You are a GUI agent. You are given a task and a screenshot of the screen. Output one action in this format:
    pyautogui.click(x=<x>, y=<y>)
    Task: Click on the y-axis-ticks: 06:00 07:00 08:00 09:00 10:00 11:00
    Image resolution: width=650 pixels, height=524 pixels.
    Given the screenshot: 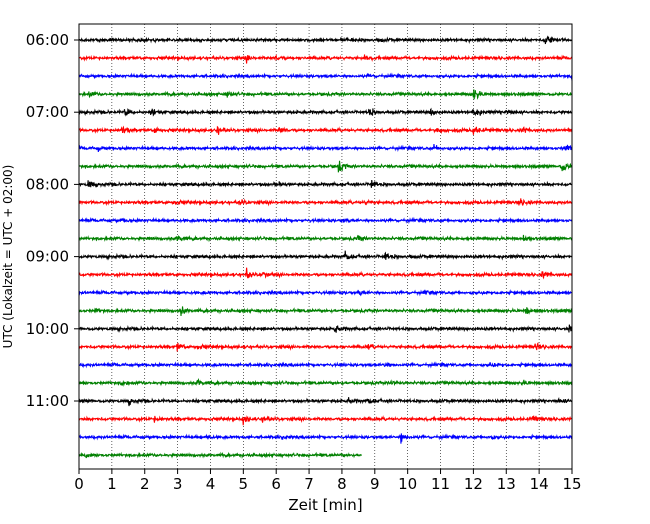 What is the action you would take?
    pyautogui.click(x=52, y=220)
    